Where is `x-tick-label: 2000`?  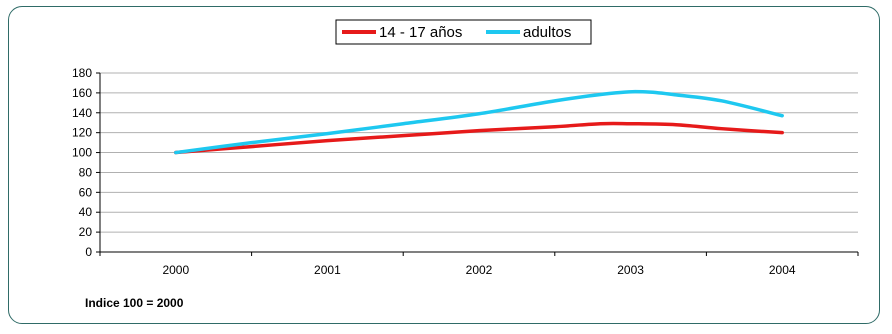 x-tick-label: 2000 is located at coordinates (175, 270).